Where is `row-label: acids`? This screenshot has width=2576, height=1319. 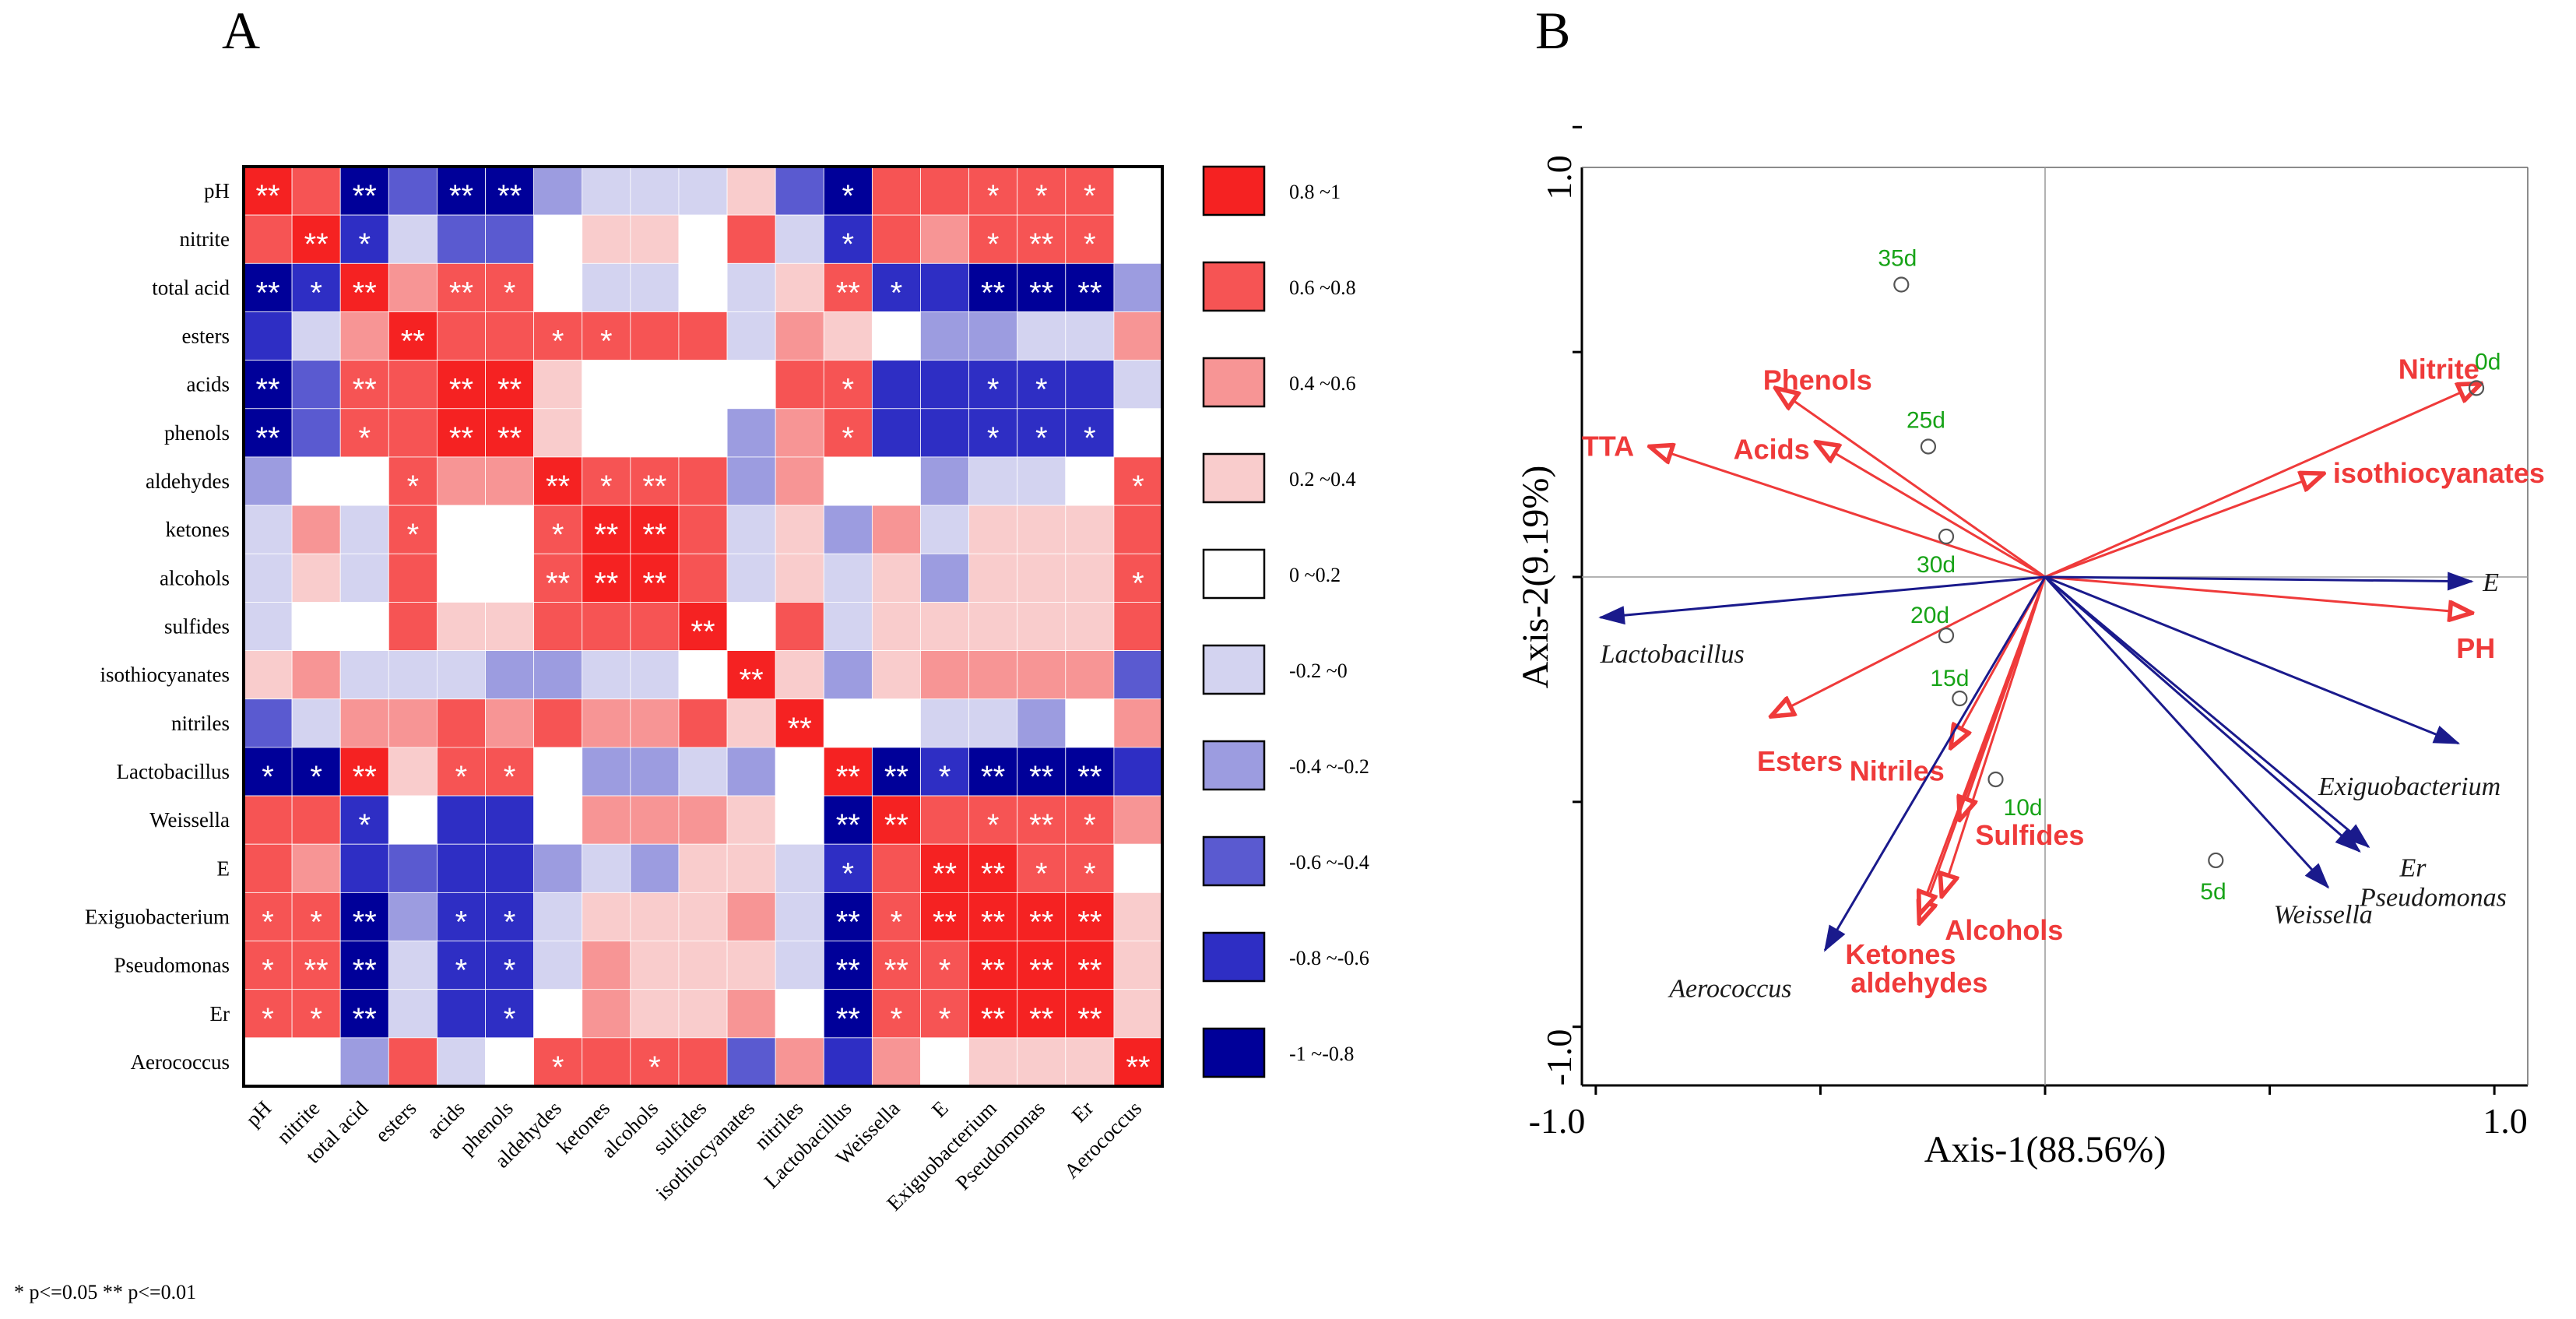
row-label: acids is located at coordinates (209, 384).